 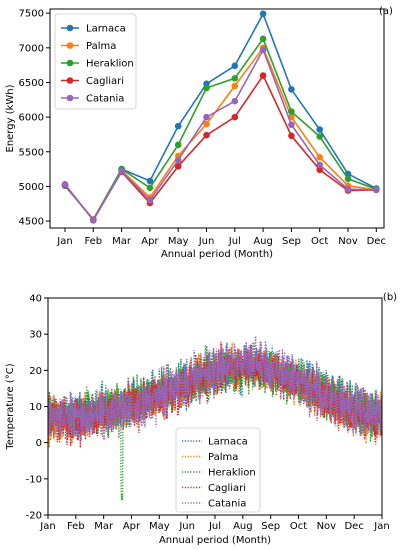 I want to click on temperature-y-tick-label: 20, so click(x=35, y=371).